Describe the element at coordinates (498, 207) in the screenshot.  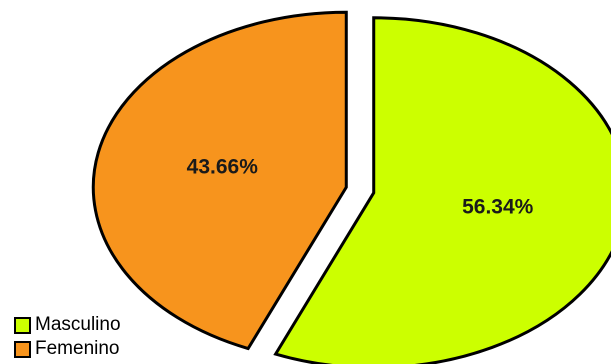
I see `slice-label-masculino: 56.34%` at that location.